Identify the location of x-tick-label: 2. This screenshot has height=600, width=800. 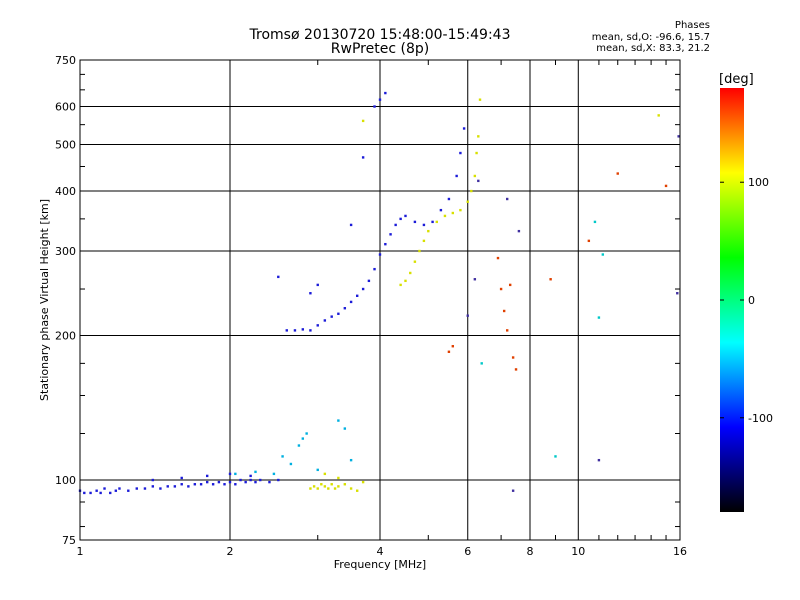
(230, 551).